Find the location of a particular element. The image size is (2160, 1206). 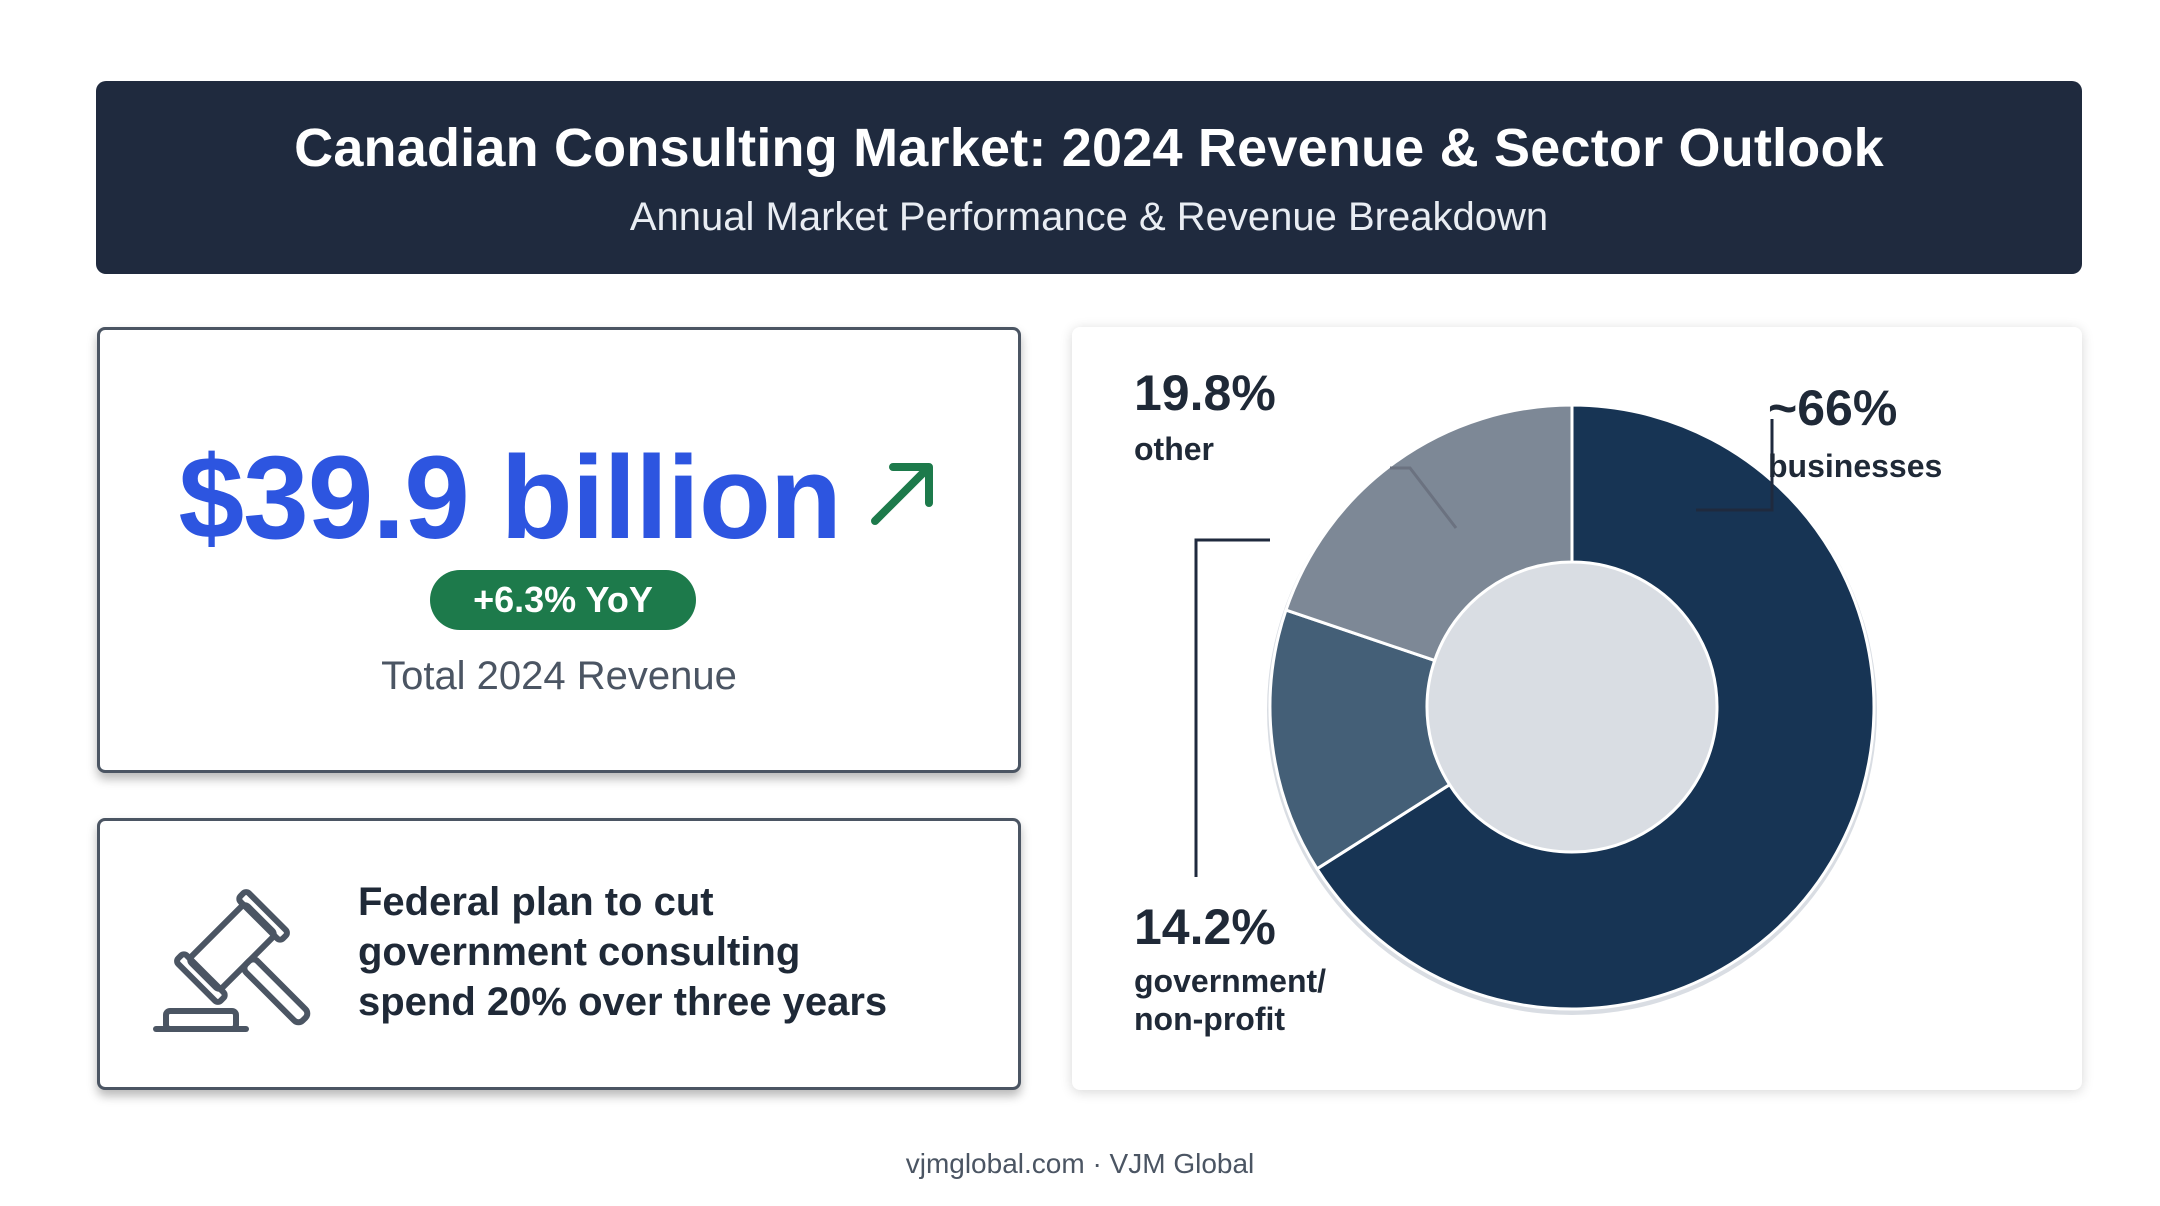

footer-credit: vjmglobal.com · VJM Global is located at coordinates (1080, 1163).